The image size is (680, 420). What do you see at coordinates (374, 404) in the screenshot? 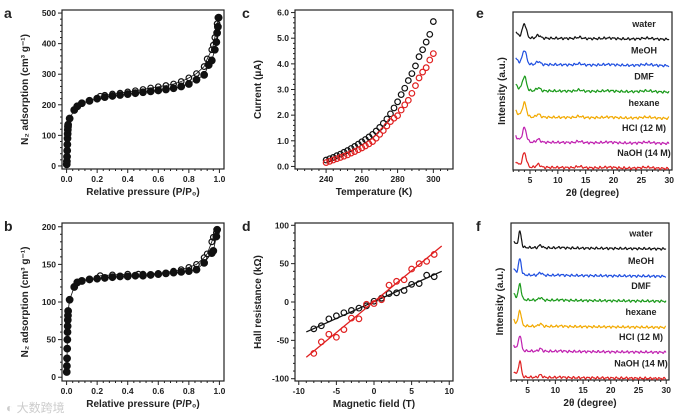
I see `x-axis-label: Magnetic field (T)` at bounding box center [374, 404].